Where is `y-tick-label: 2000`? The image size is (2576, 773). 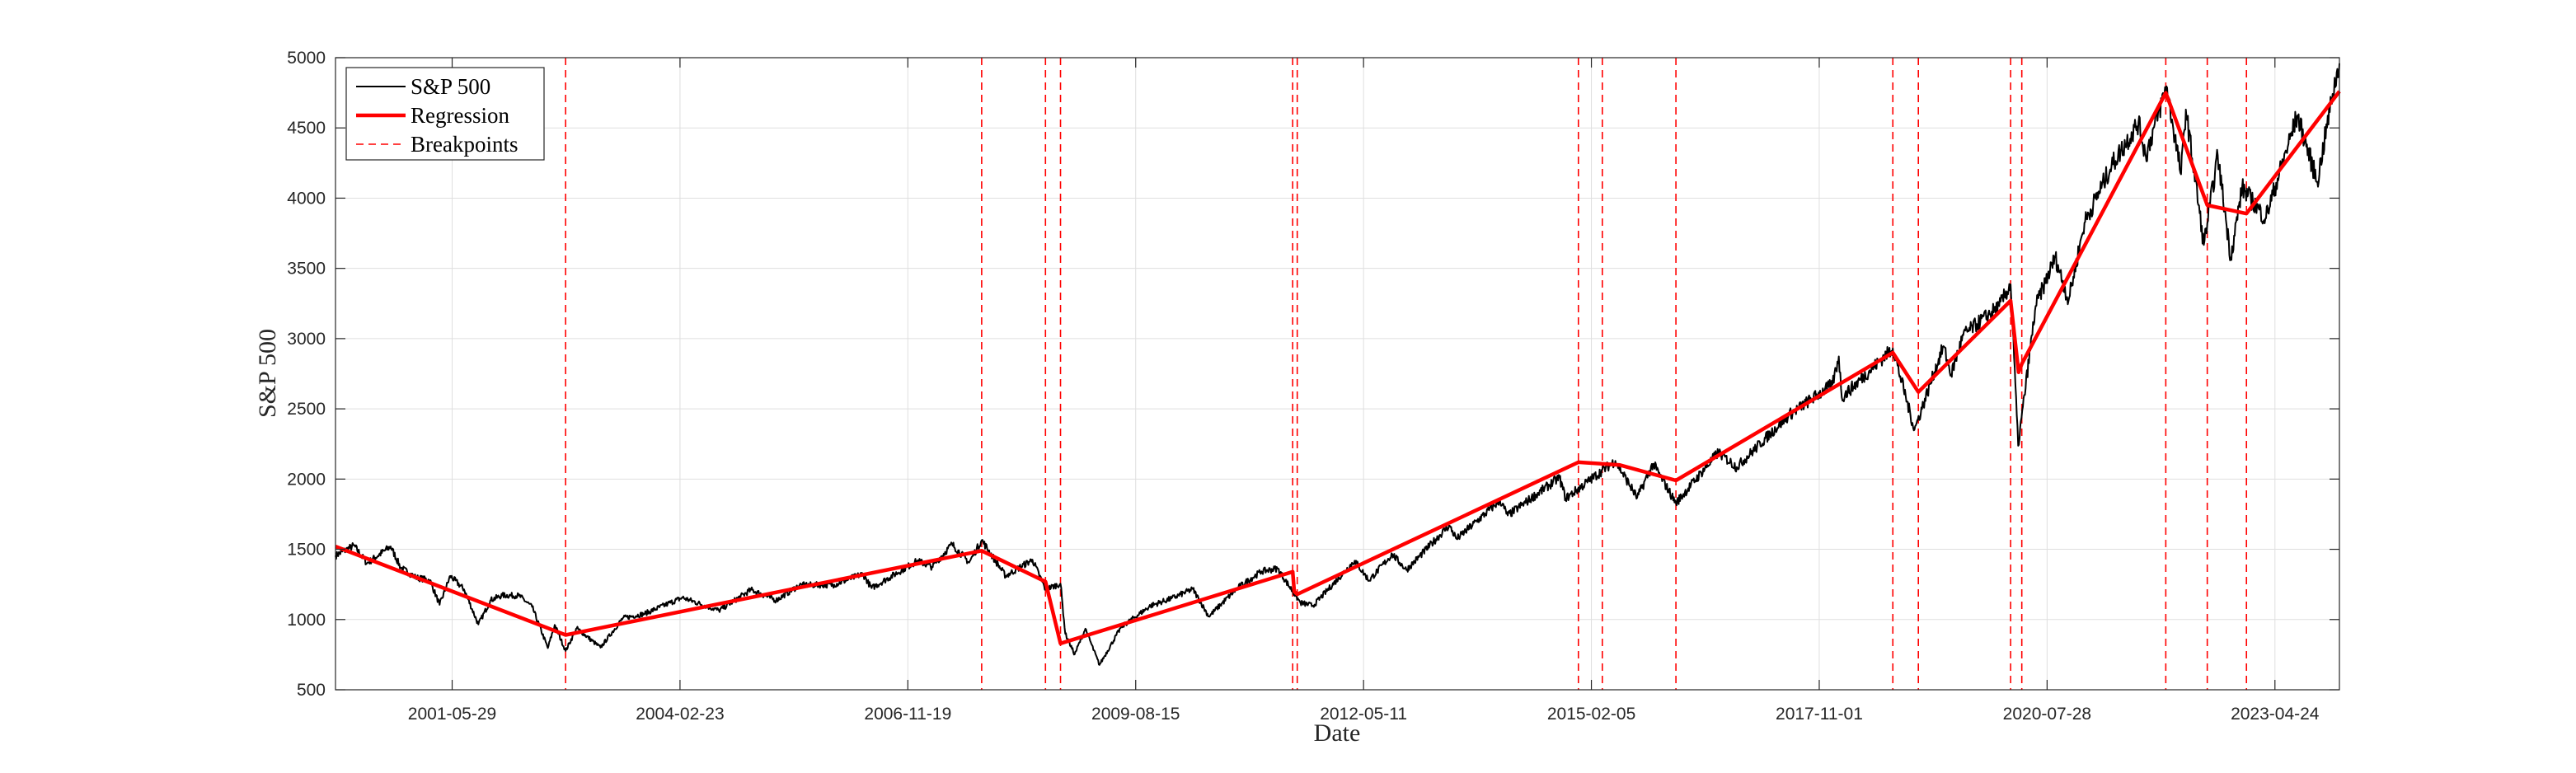
y-tick-label: 2000 is located at coordinates (307, 479).